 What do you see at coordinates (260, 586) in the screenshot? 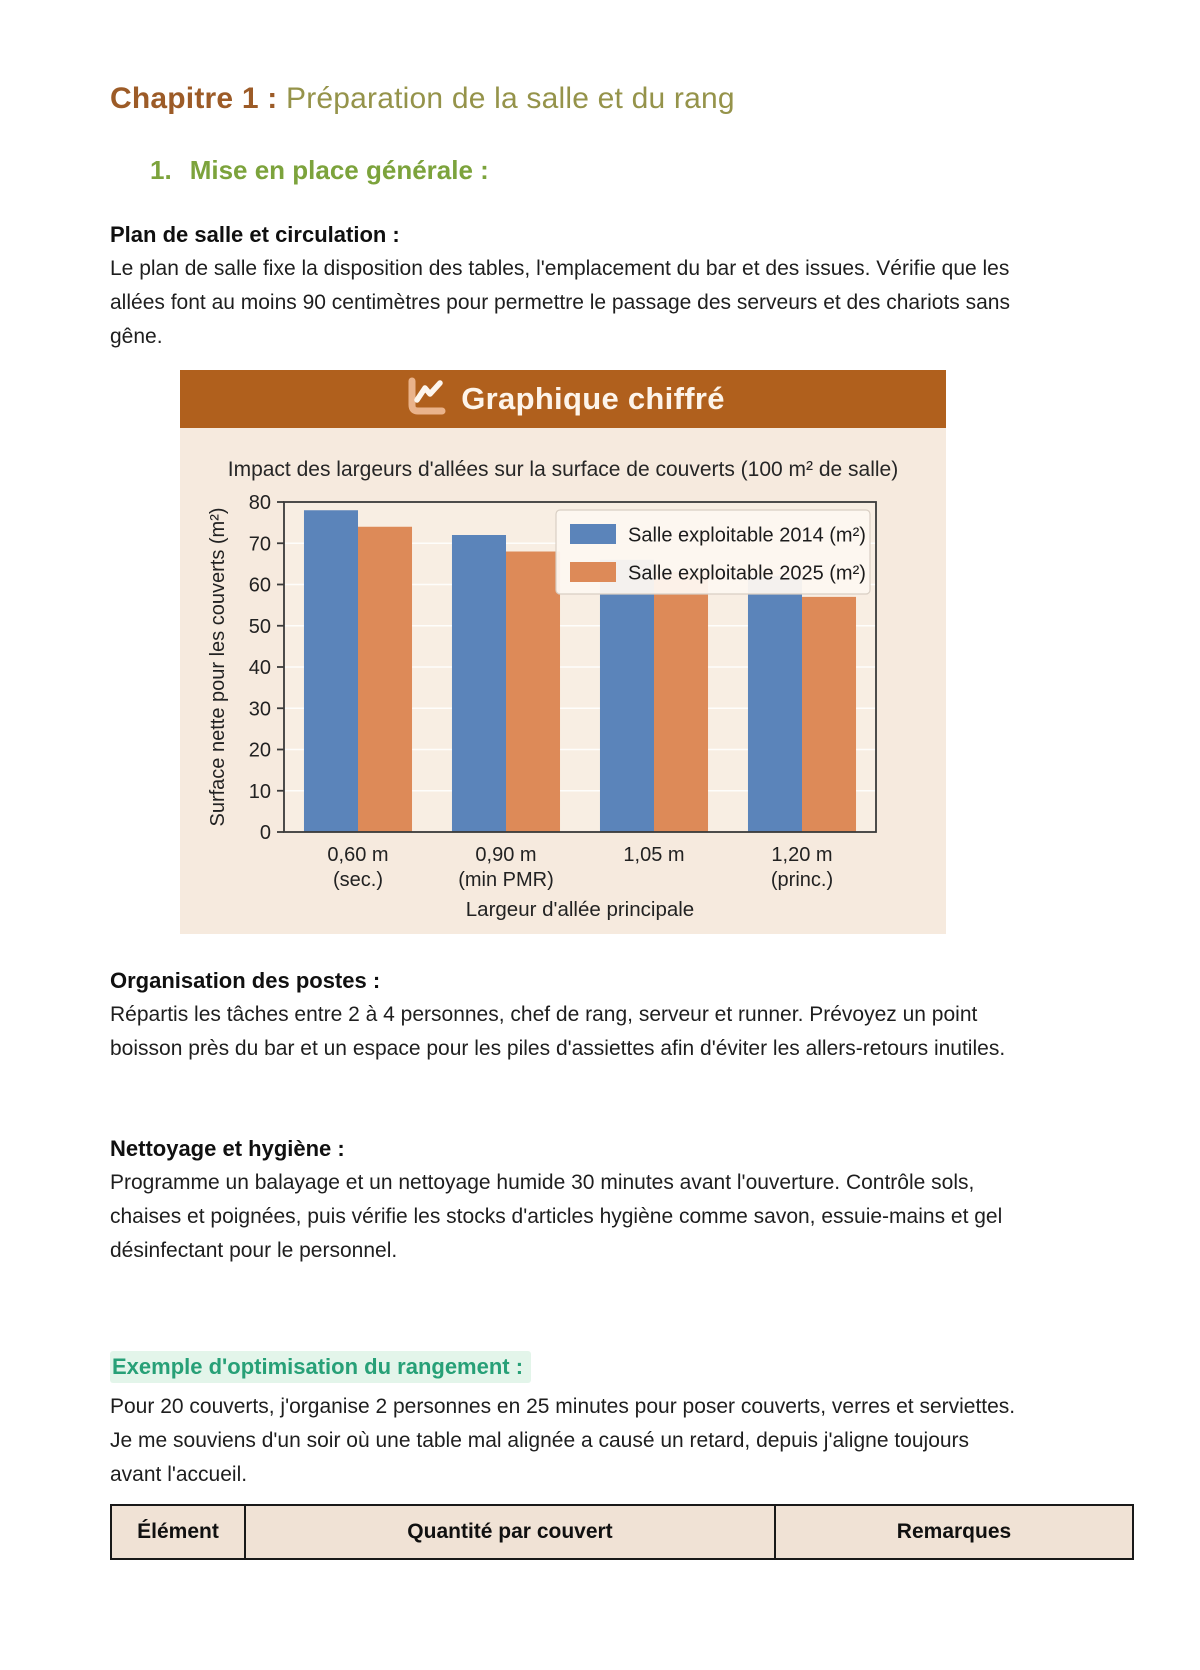
I see `y-tick-label: 60` at bounding box center [260, 586].